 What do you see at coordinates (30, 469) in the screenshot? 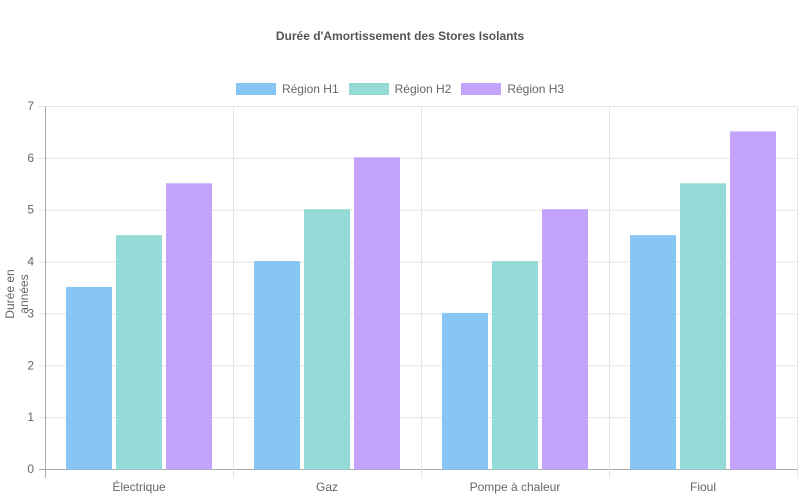
I see `y-tick-label: 0` at bounding box center [30, 469].